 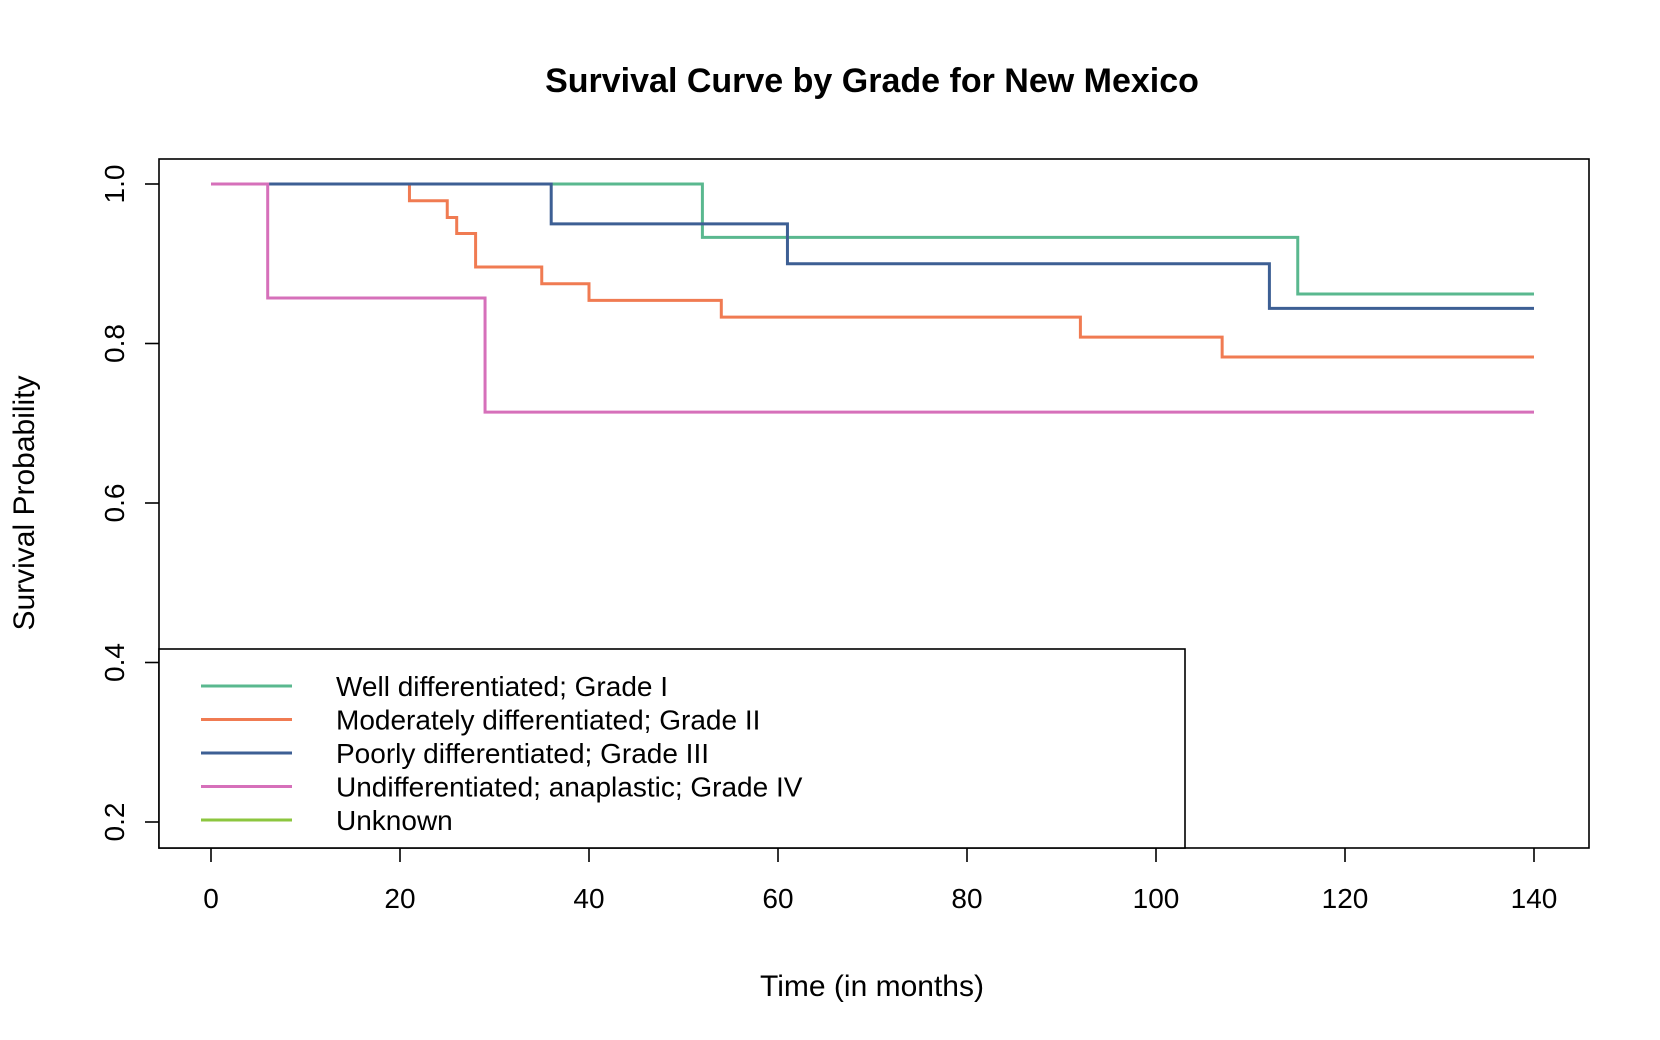 I want to click on legend-label: Undifferentiated; anaplastic; Grade IV, so click(x=569, y=787).